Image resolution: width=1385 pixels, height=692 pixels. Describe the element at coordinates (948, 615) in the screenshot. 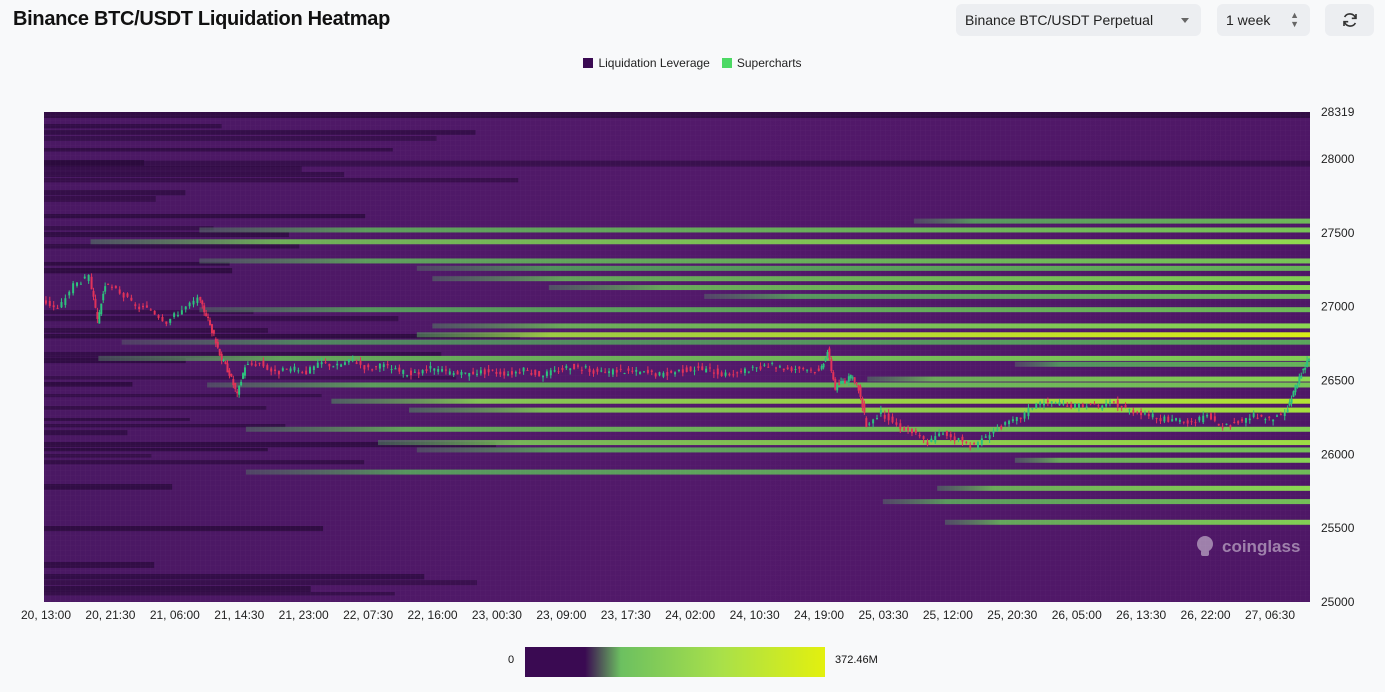

I see `x-tick-label: 25, 12:00` at that location.